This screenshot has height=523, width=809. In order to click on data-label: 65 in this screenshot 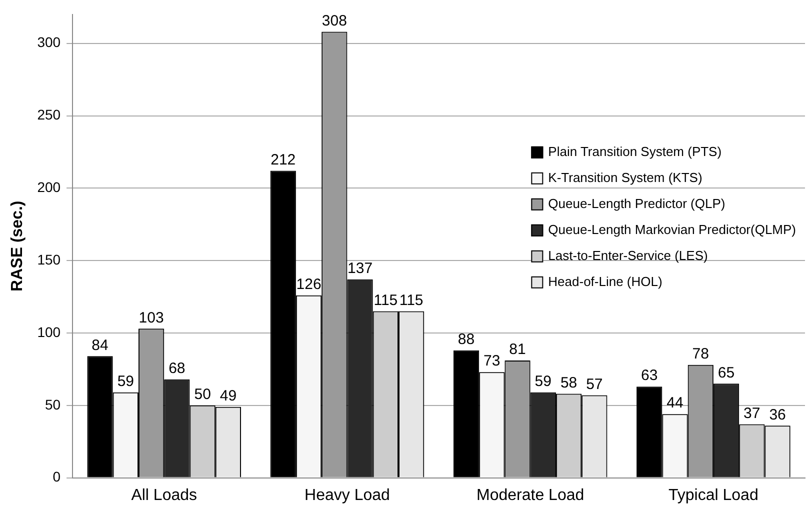, I will do `click(726, 373)`.